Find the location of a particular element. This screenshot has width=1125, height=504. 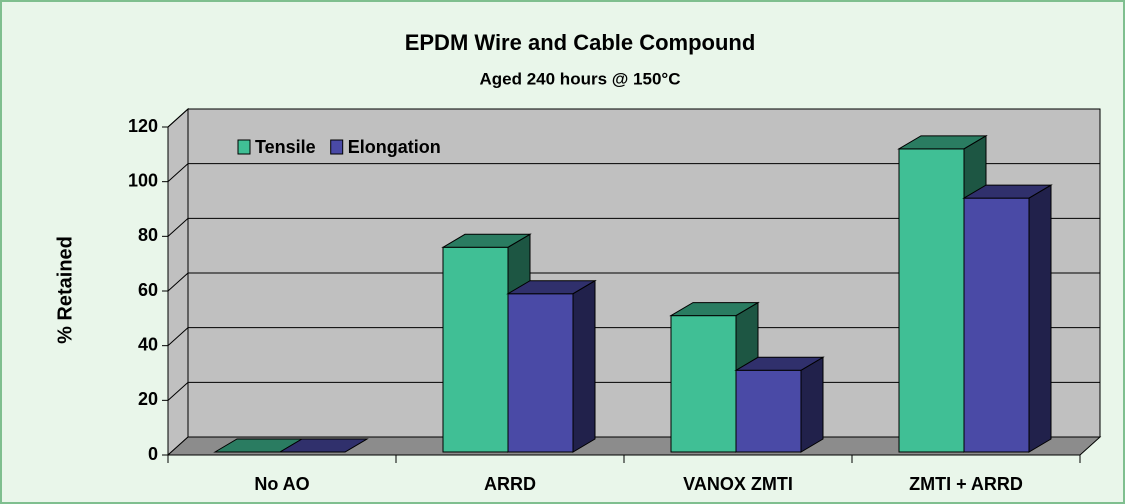

x-tick-label: ARRD is located at coordinates (510, 484).